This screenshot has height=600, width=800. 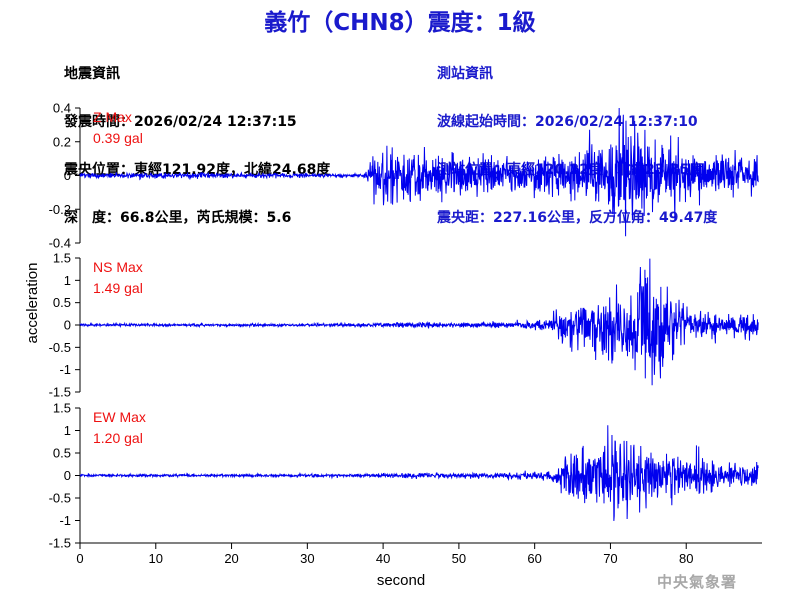 What do you see at coordinates (65, 369) in the screenshot?
I see `y-tick-label-ns: -1` at bounding box center [65, 369].